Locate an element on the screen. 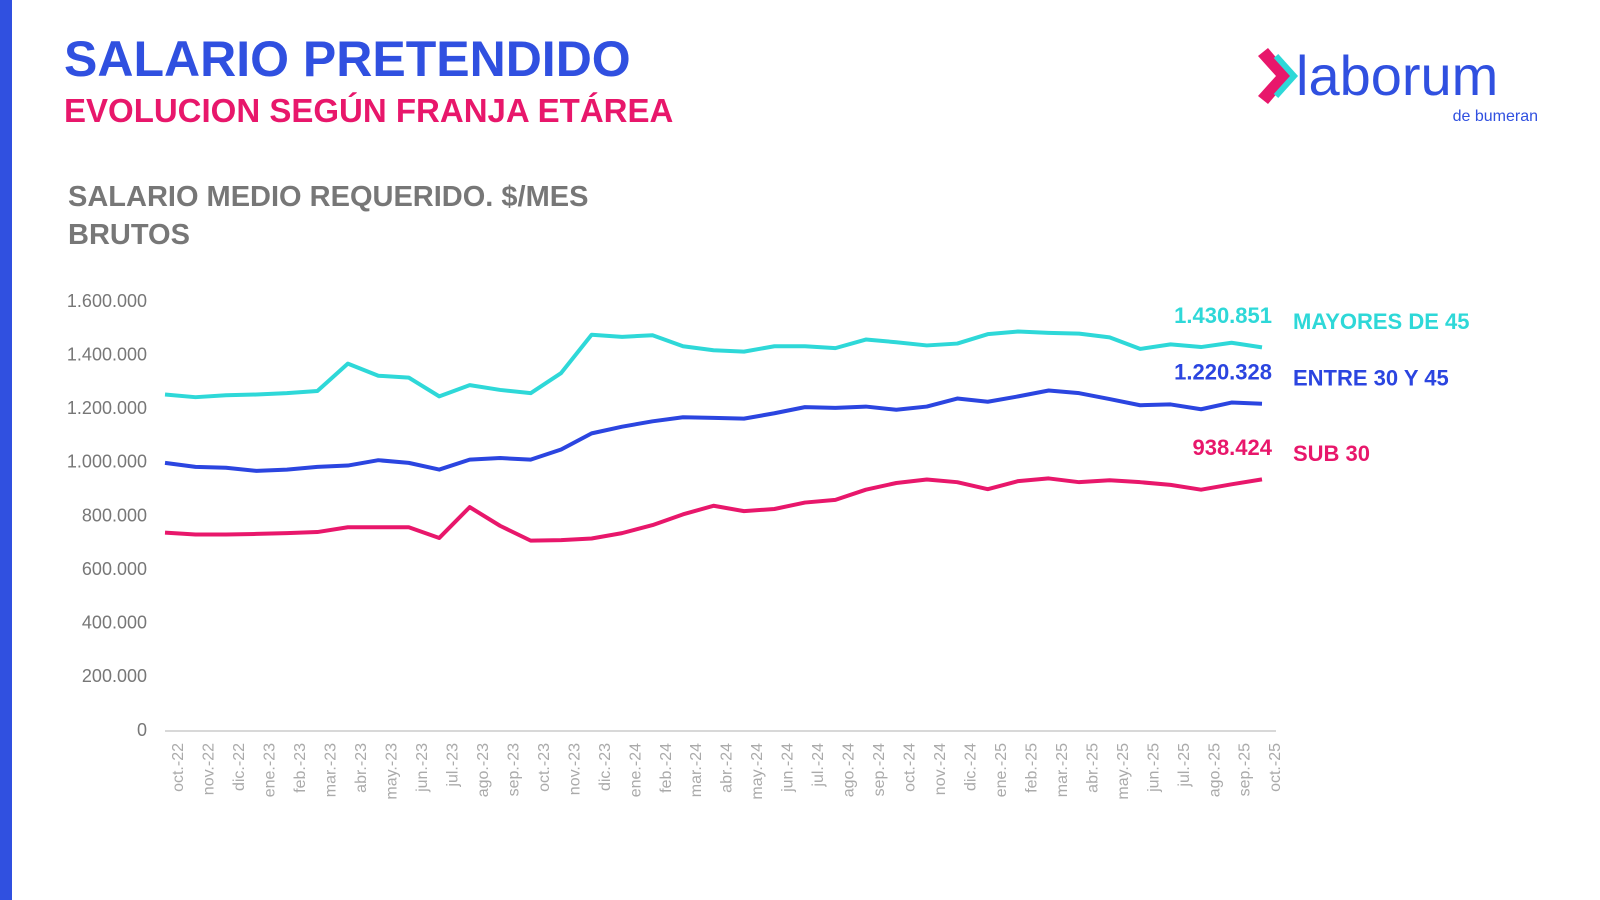 This screenshot has height=900, width=1600. legend-label: SUB 30 is located at coordinates (1331, 453).